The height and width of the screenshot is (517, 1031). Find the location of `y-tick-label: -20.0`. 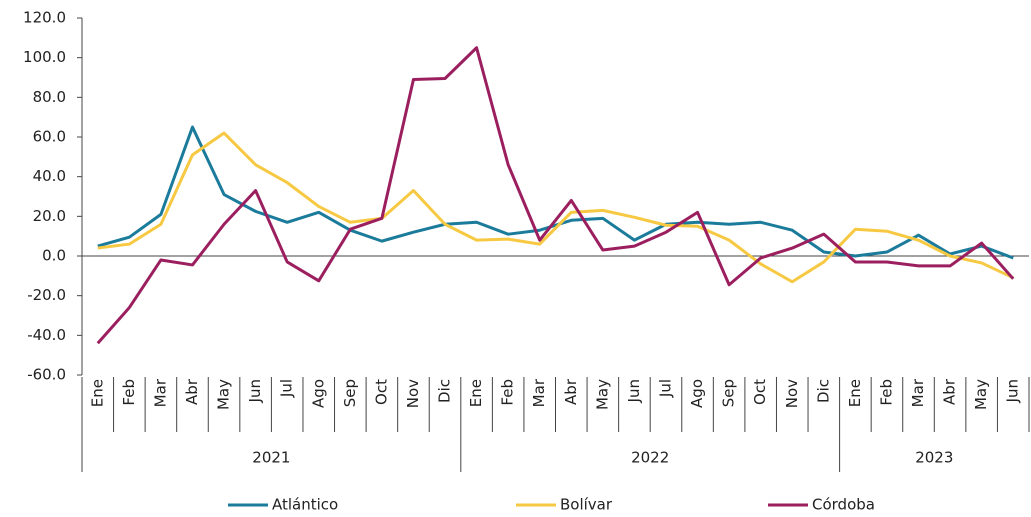

y-tick-label: -20.0 is located at coordinates (46, 295).